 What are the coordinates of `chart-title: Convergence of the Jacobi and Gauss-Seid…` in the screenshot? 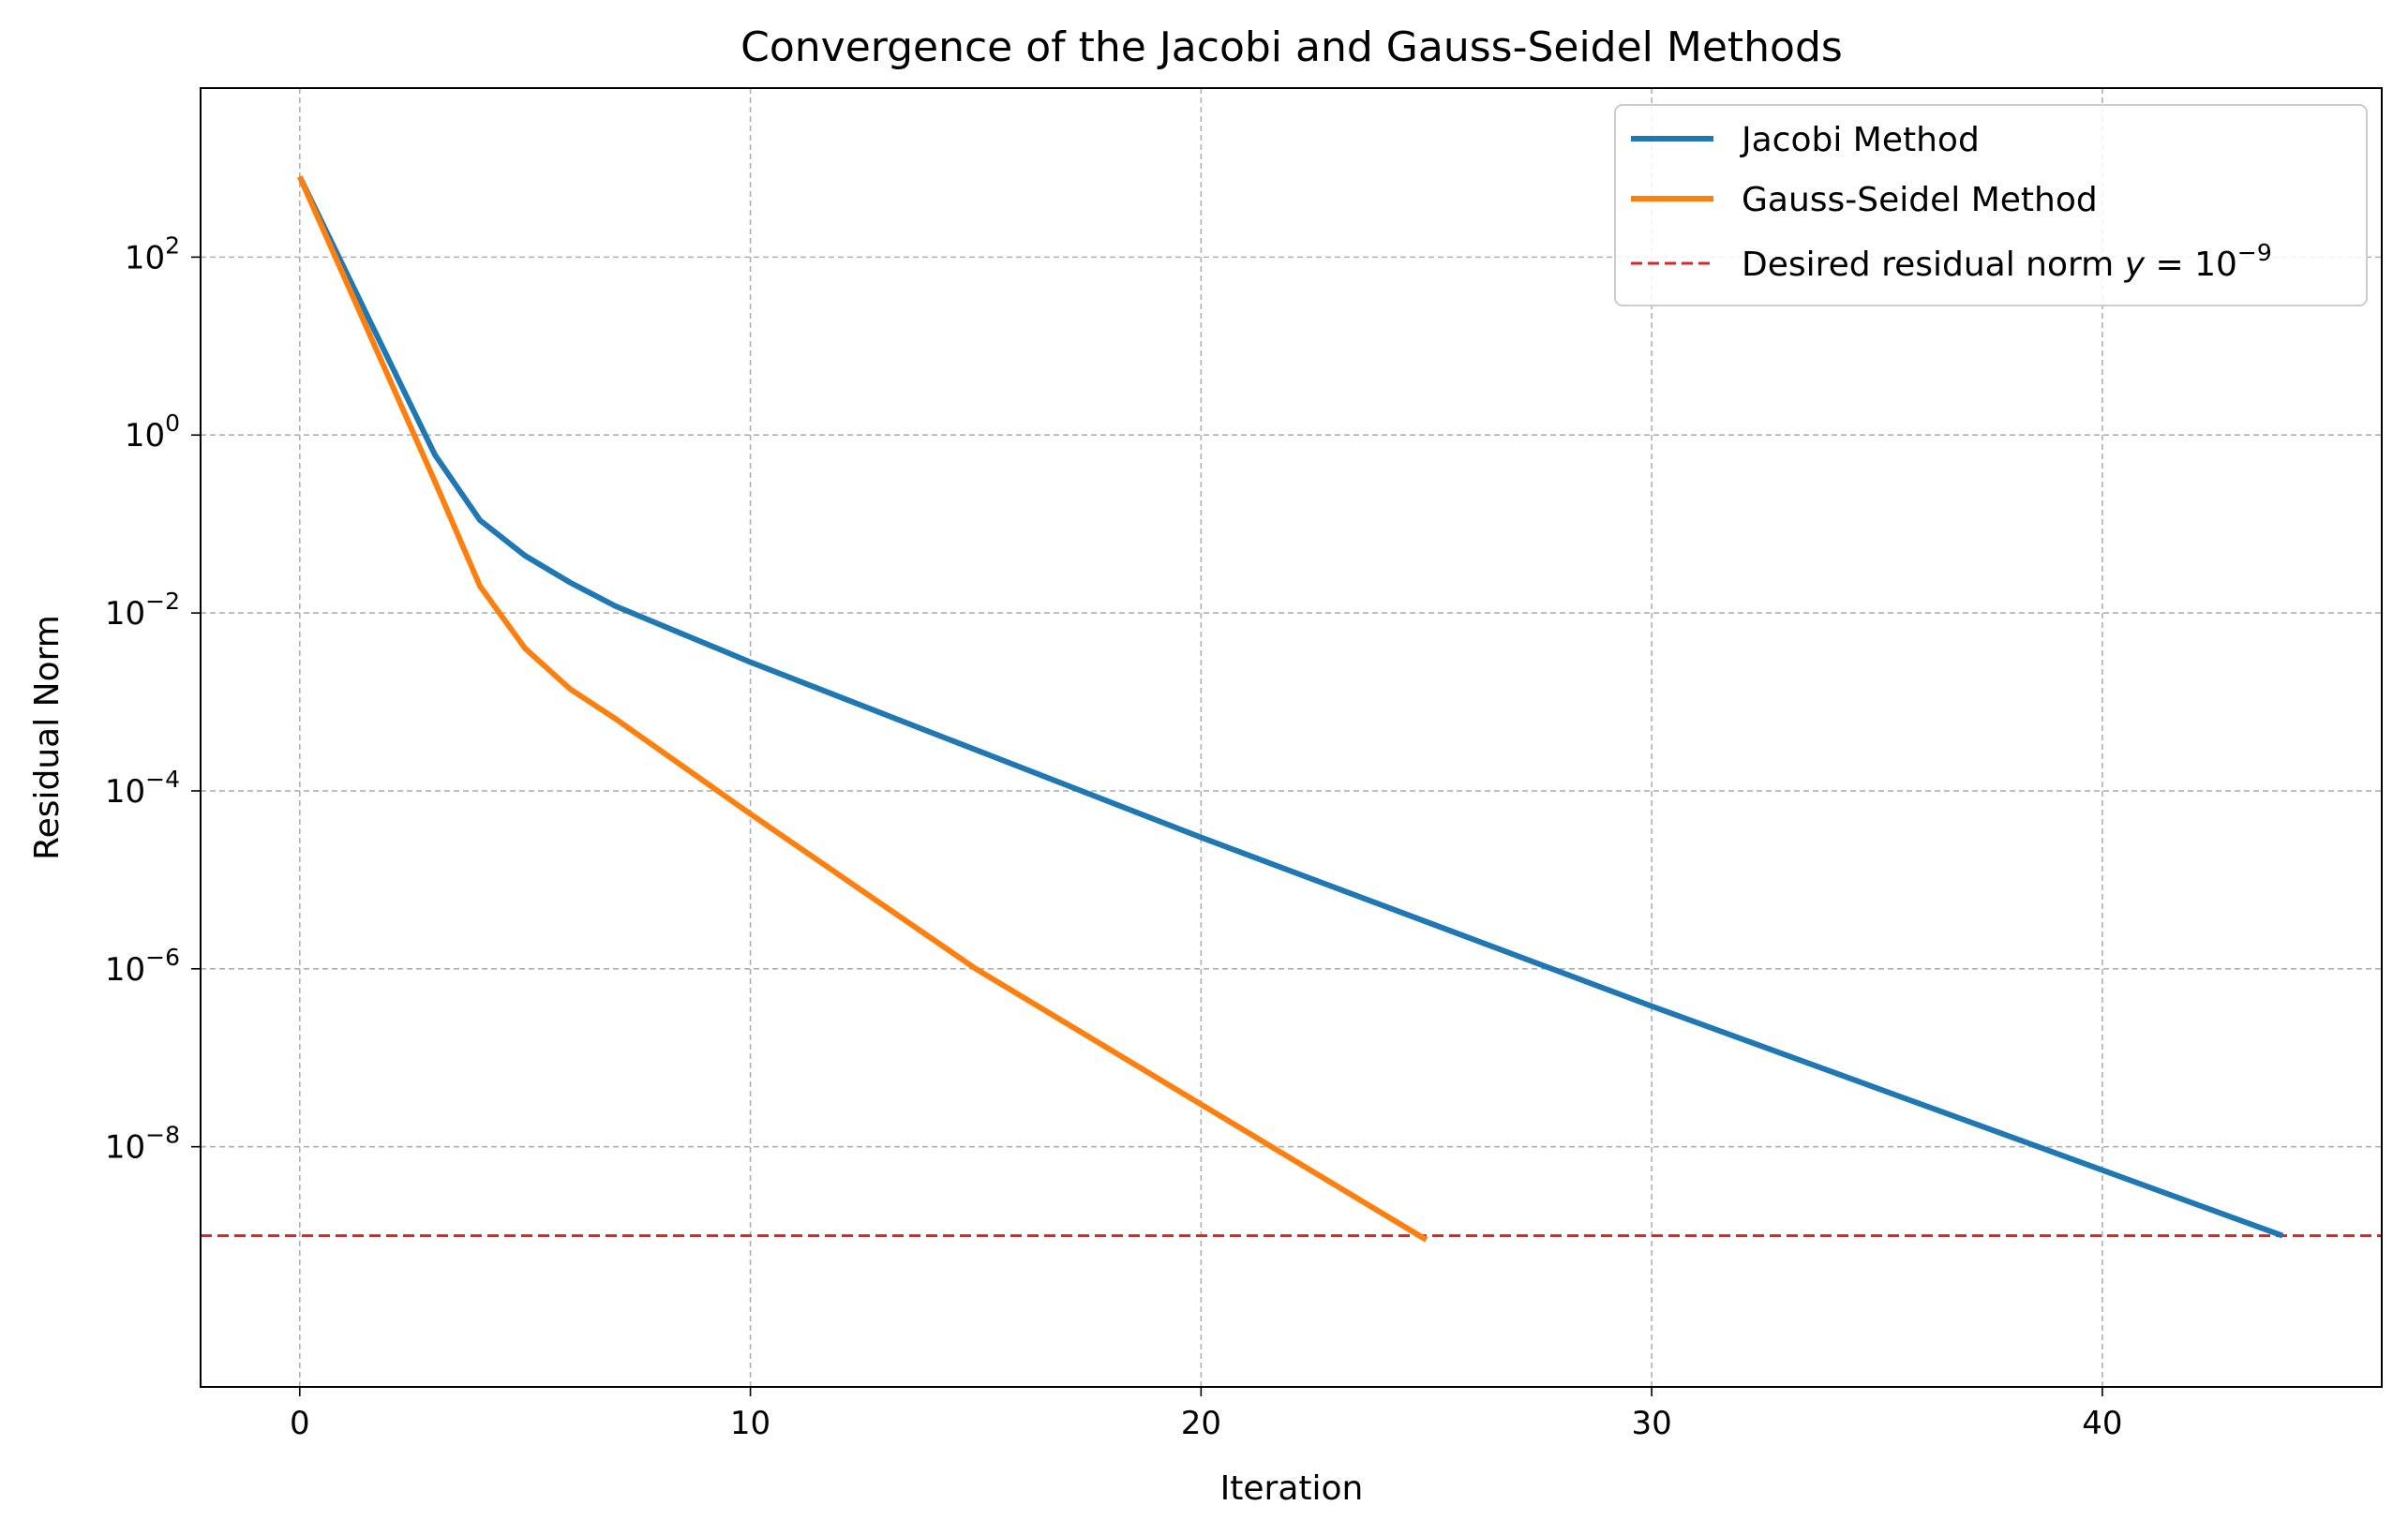 It's located at (1291, 47).